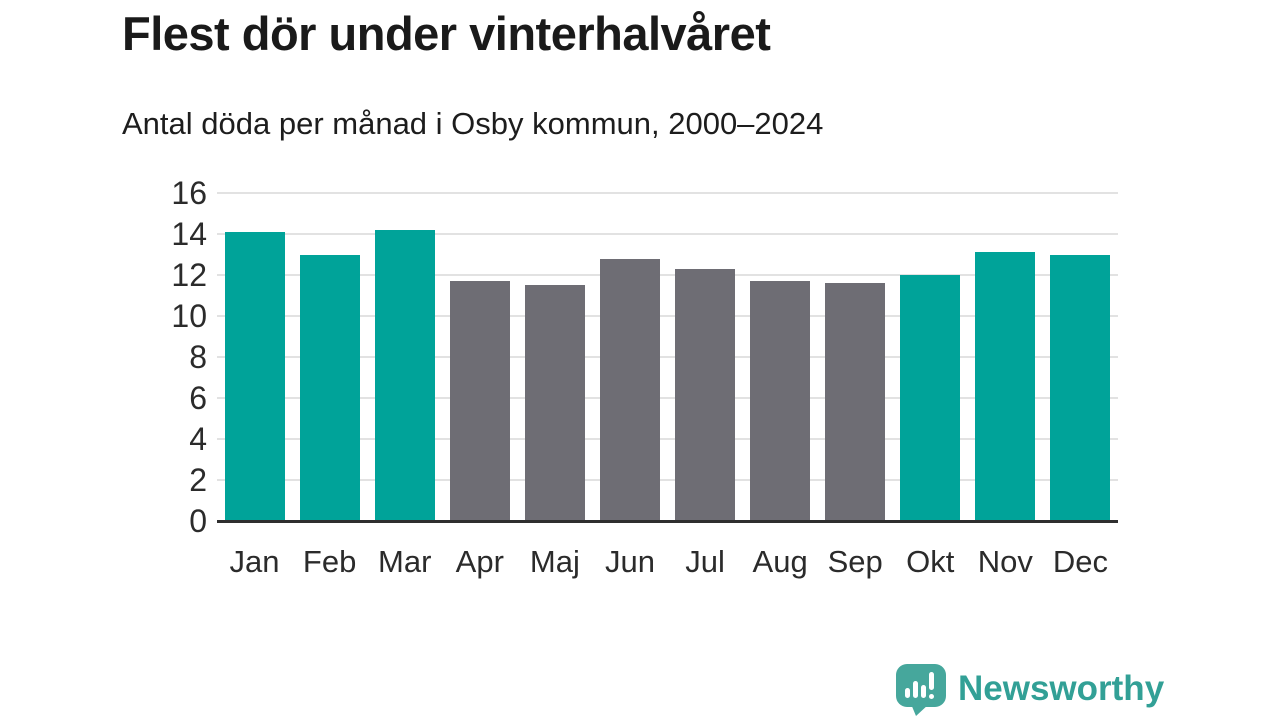  Describe the element at coordinates (405, 561) in the screenshot. I see `x-axis-tick-label-mar: Mar` at that location.